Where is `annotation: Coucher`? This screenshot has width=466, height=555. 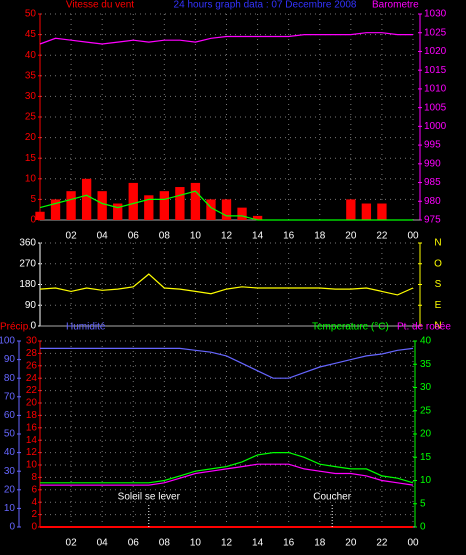
annotation: Coucher is located at coordinates (332, 497).